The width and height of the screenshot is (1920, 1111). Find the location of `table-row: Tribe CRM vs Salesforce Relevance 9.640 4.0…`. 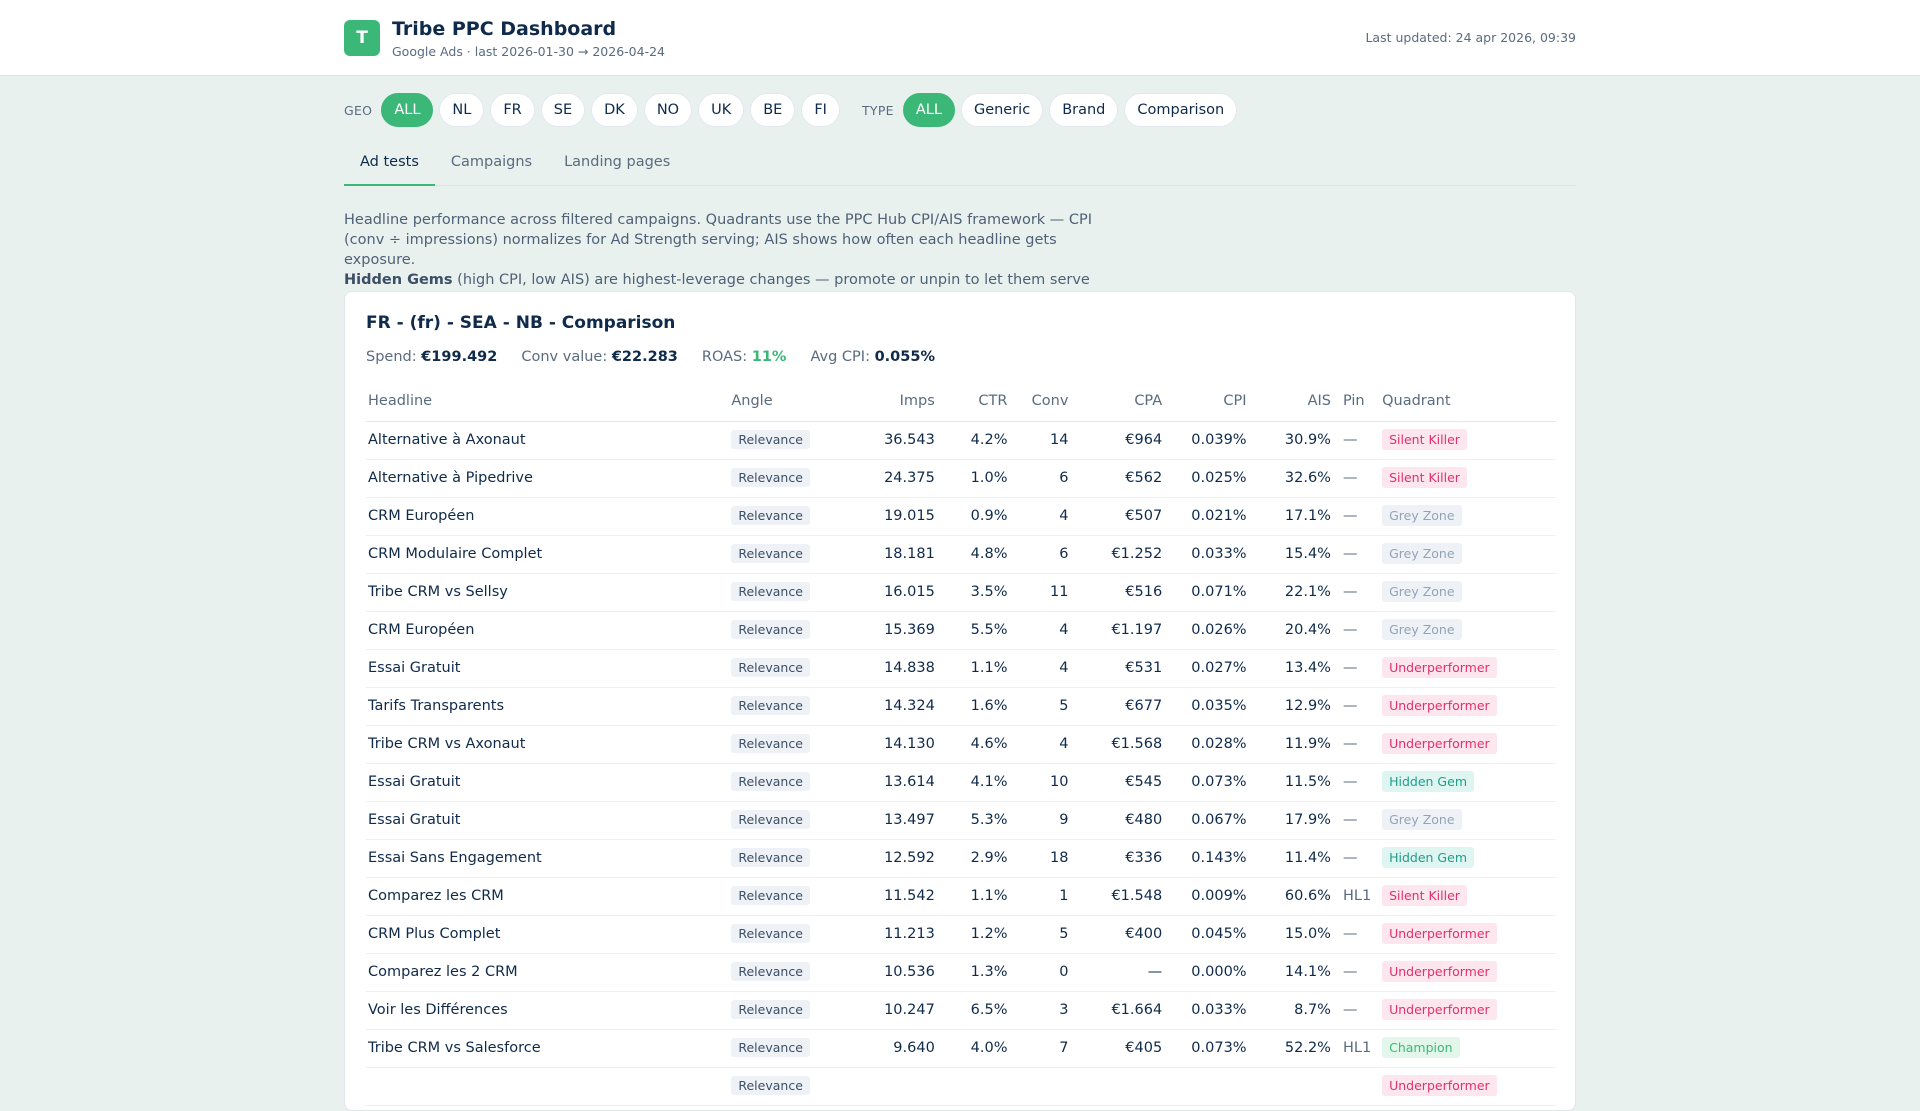

table-row: Tribe CRM vs Salesforce Relevance 9.640 4.0… is located at coordinates (961, 1048).